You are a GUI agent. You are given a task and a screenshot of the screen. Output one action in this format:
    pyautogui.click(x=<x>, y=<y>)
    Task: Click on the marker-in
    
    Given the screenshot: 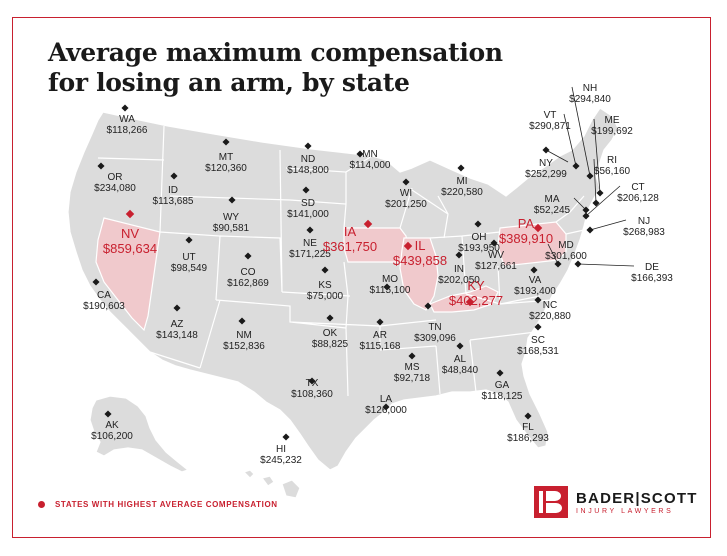 What is the action you would take?
    pyautogui.click(x=459, y=255)
    